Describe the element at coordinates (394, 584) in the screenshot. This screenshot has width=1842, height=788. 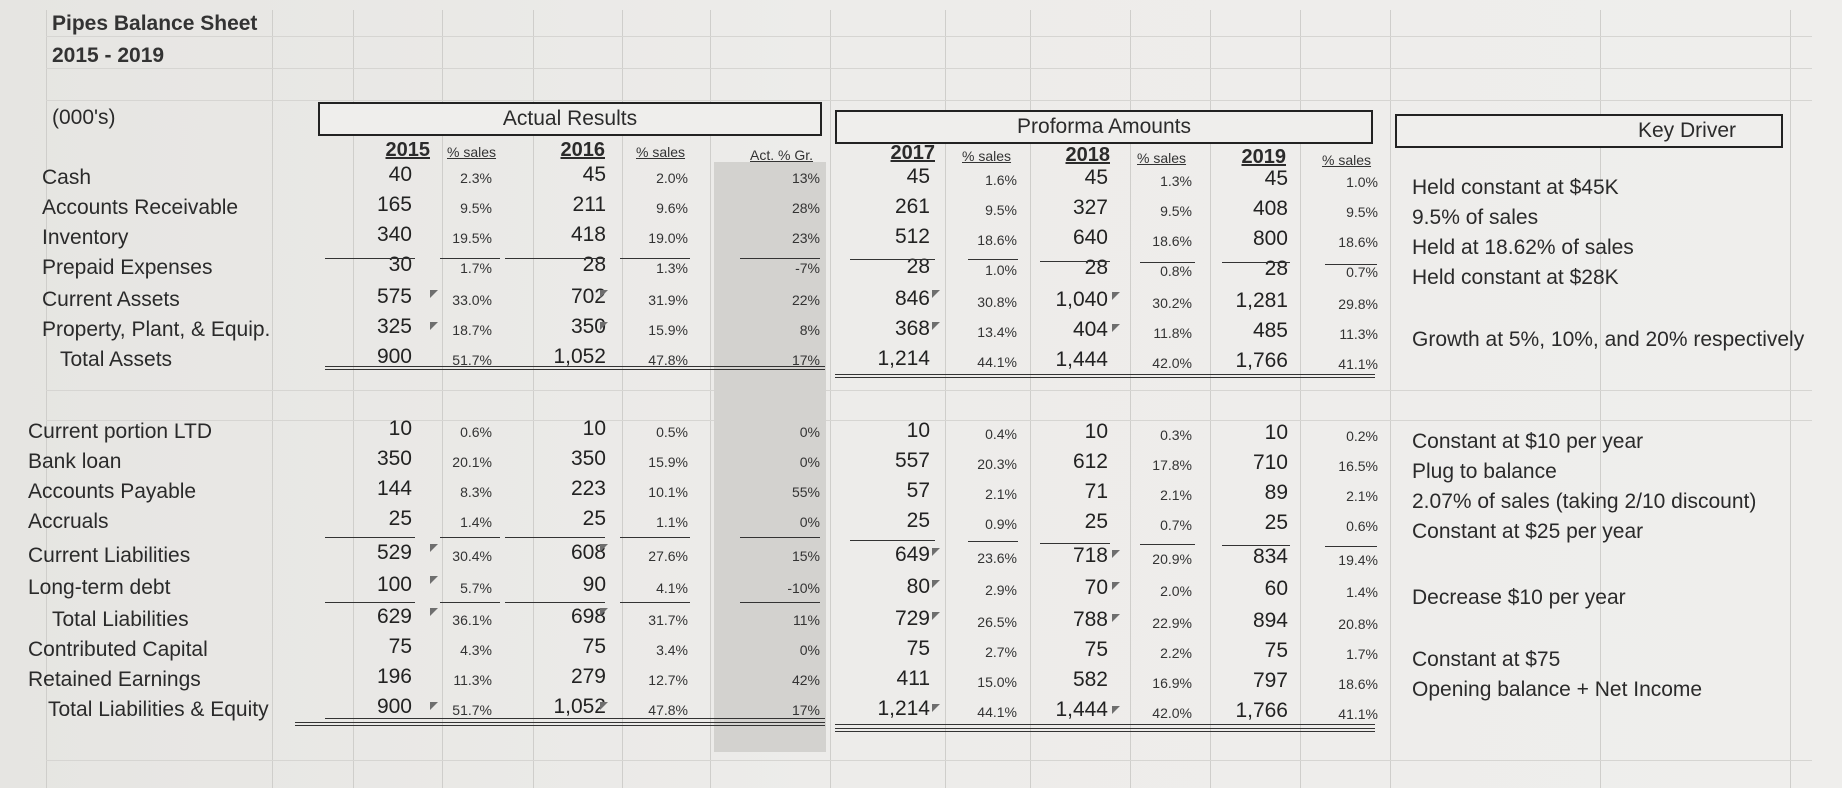
I see `cell-v2015: 100` at that location.